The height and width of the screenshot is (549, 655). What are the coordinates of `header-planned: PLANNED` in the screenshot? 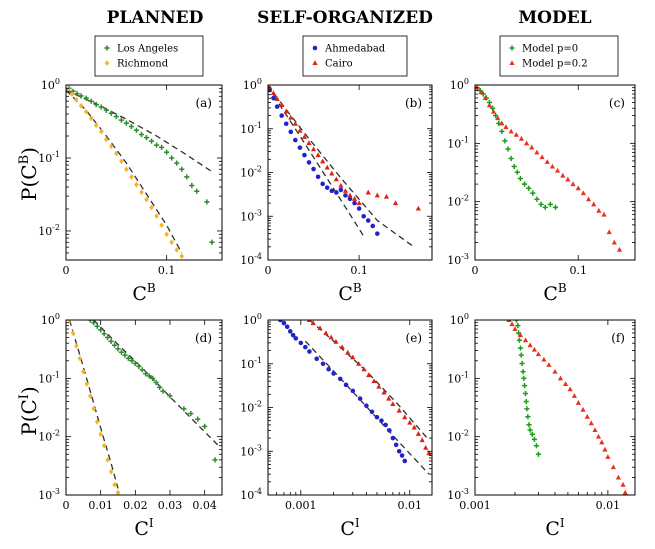 It's located at (155, 18).